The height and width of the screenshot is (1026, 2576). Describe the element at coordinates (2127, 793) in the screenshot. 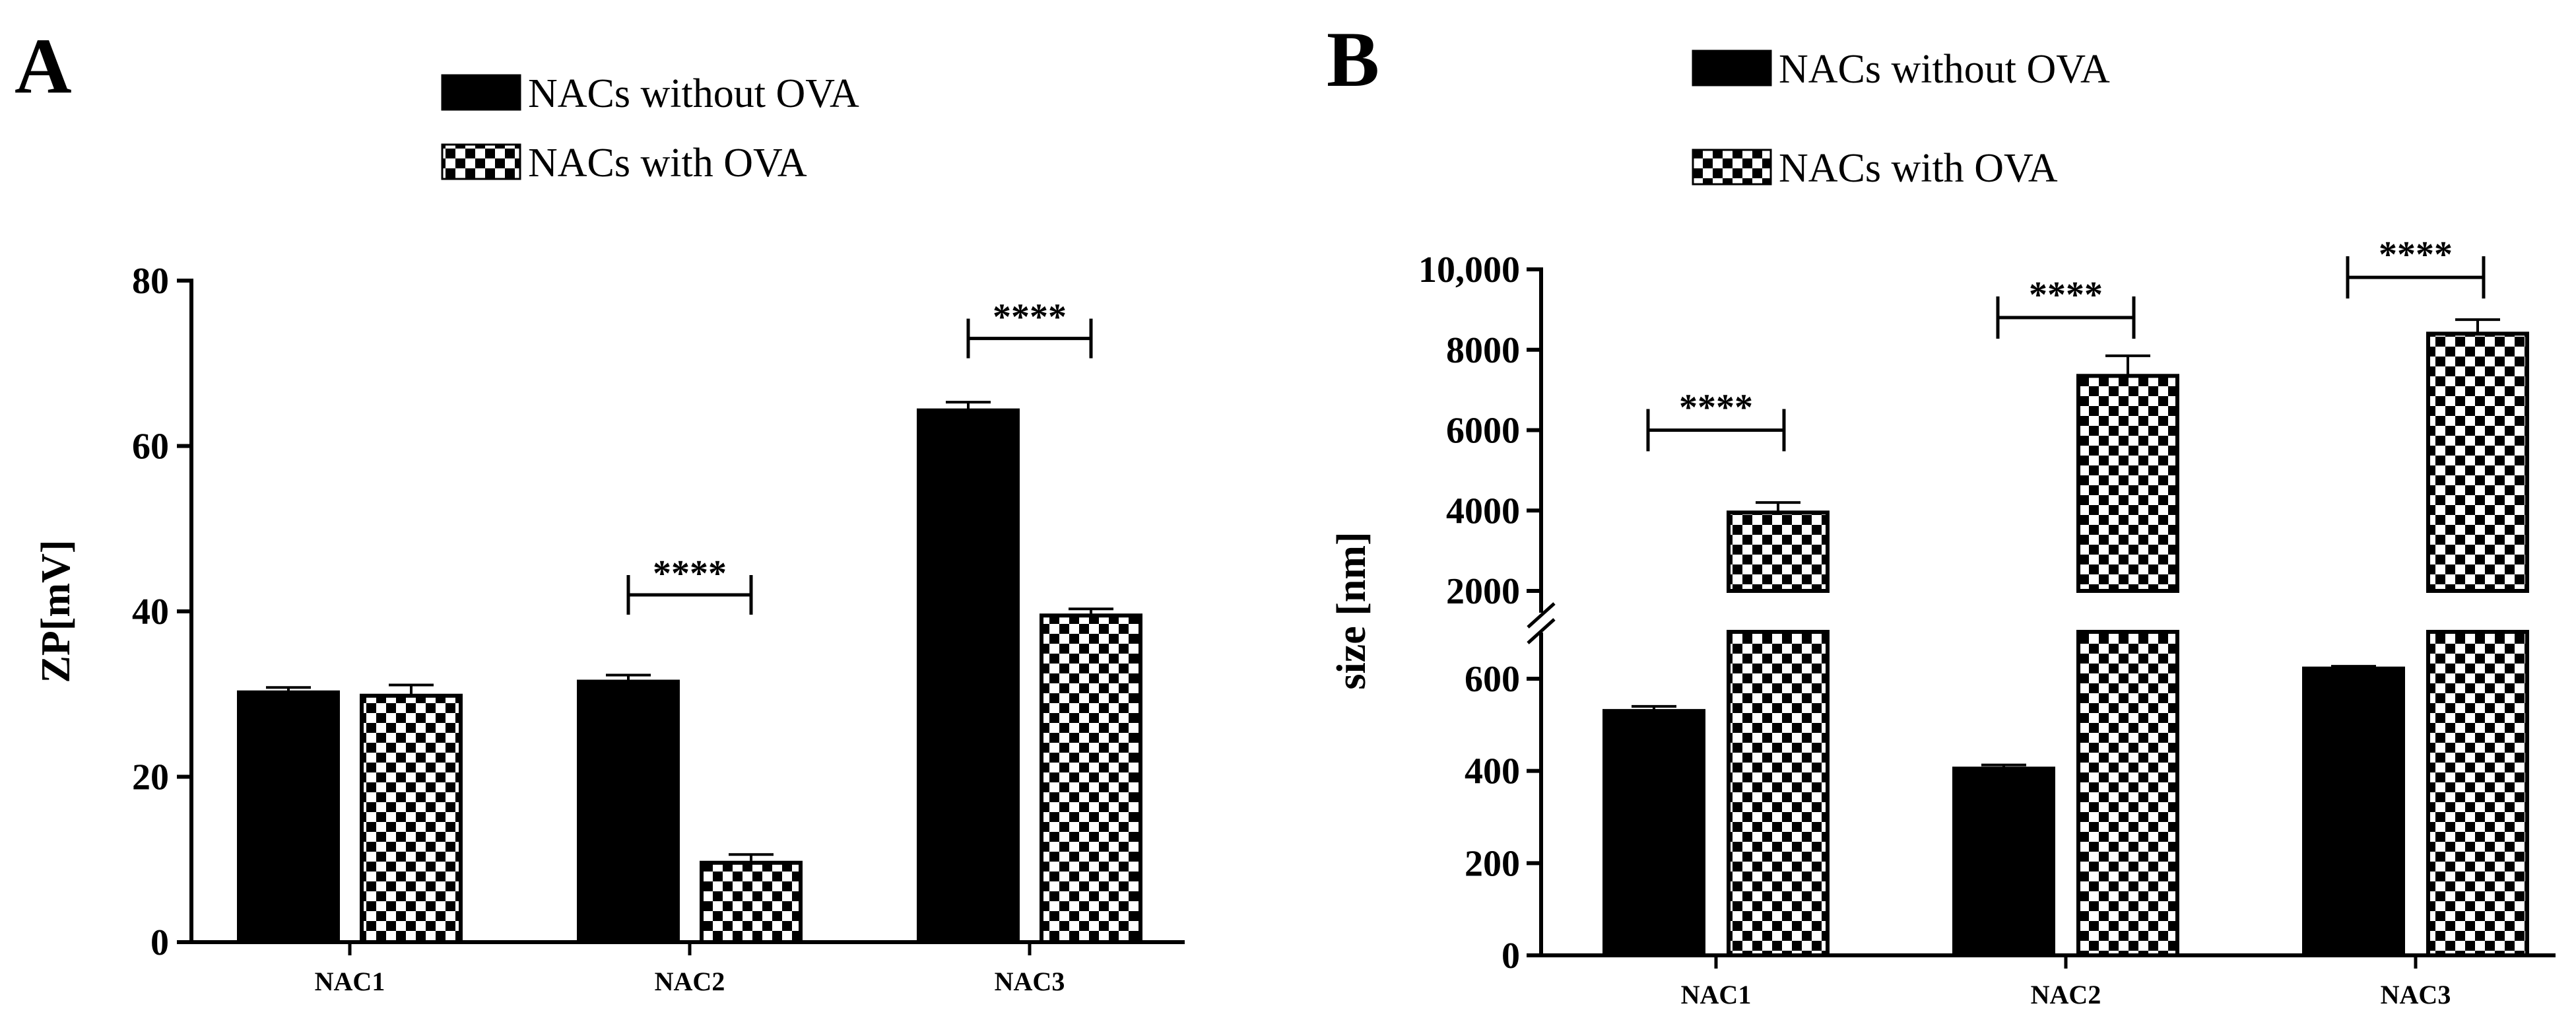

I see `bar-lower-nac2-s2` at that location.